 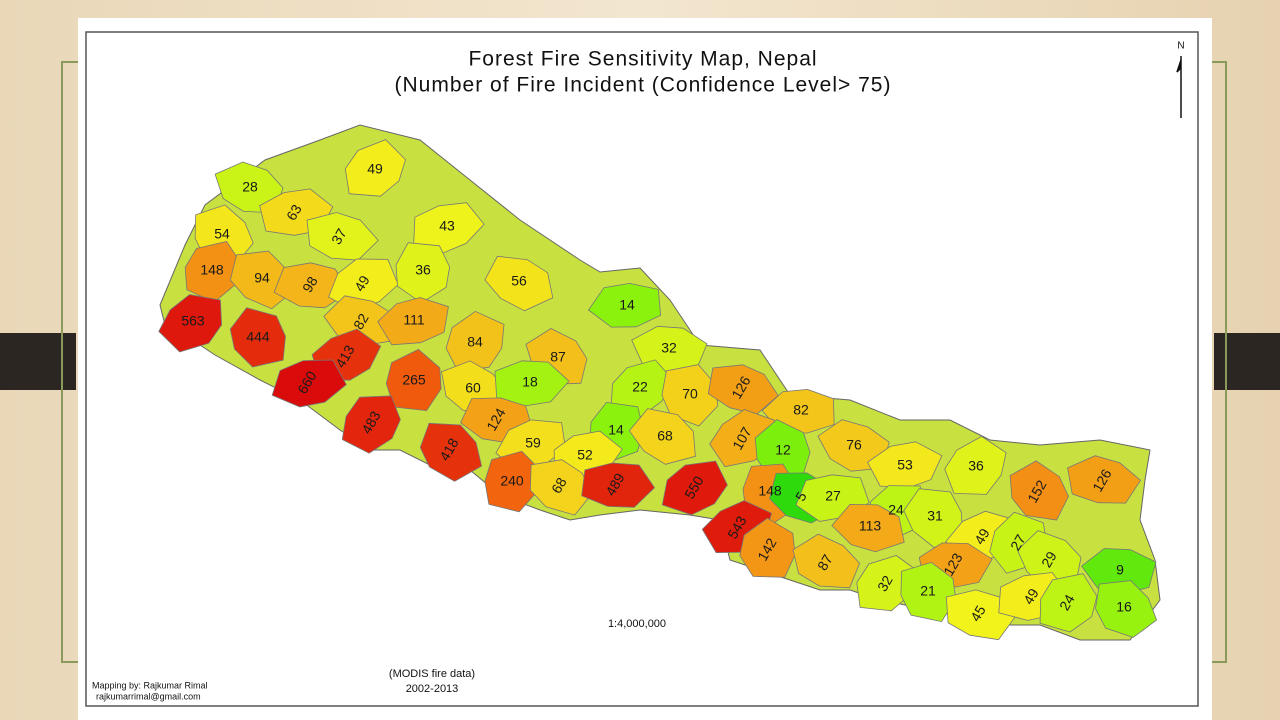 I want to click on district-value: 9, so click(x=1120, y=570).